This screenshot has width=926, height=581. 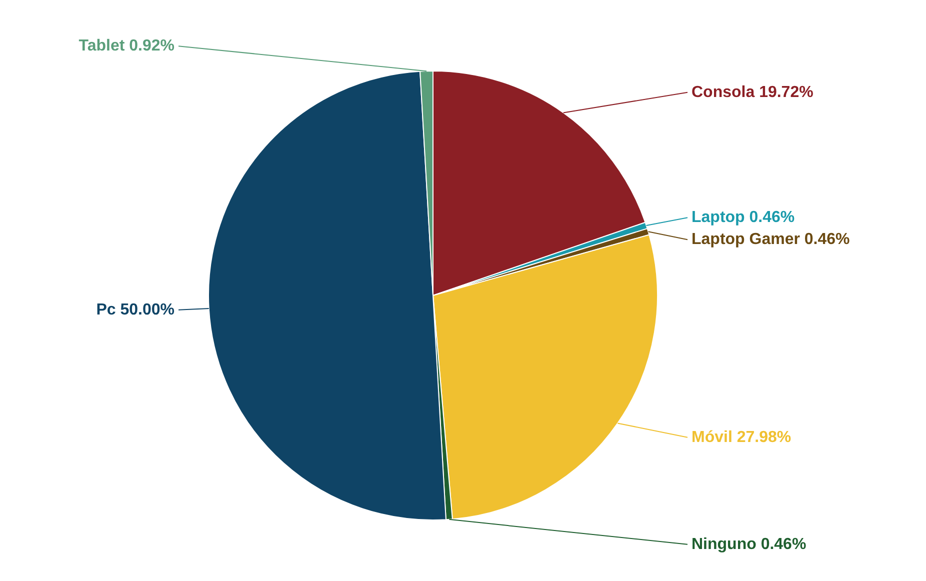 I want to click on slice-label: Laptop 0.46%, so click(x=743, y=217).